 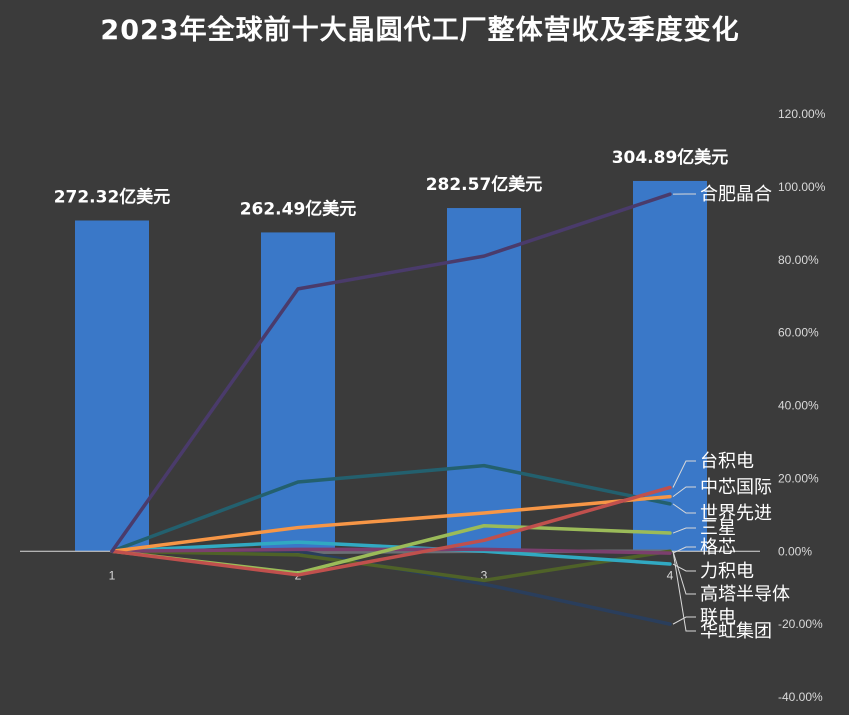 What do you see at coordinates (727, 571) in the screenshot?
I see `series-label: 力积电` at bounding box center [727, 571].